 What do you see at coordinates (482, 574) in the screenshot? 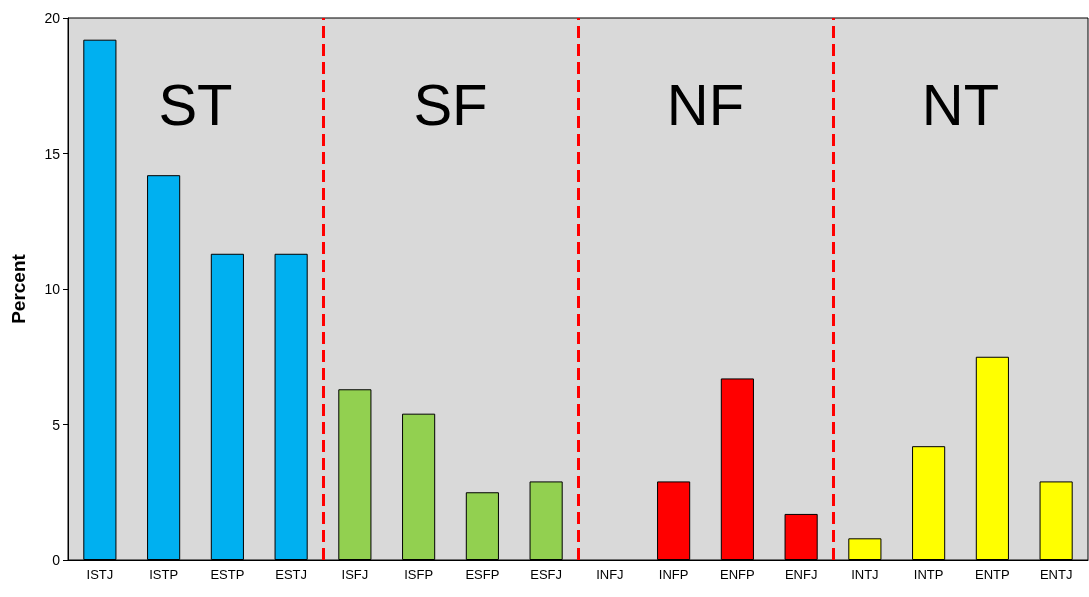
I see `x-tick-label: ESFP` at bounding box center [482, 574].